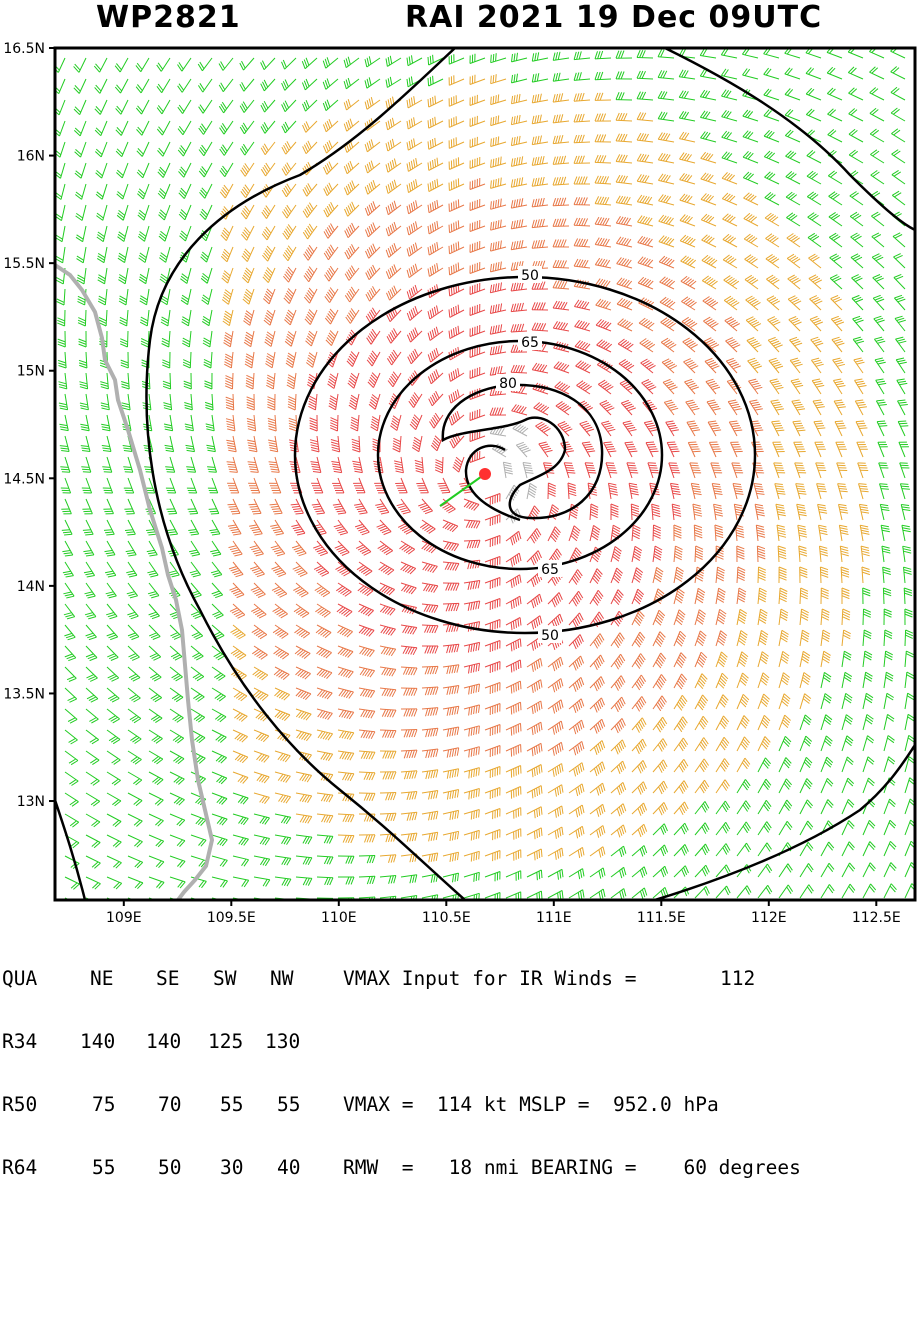 This screenshot has width=919, height=1326. I want to click on cell-se: 50, so click(169, 1167).